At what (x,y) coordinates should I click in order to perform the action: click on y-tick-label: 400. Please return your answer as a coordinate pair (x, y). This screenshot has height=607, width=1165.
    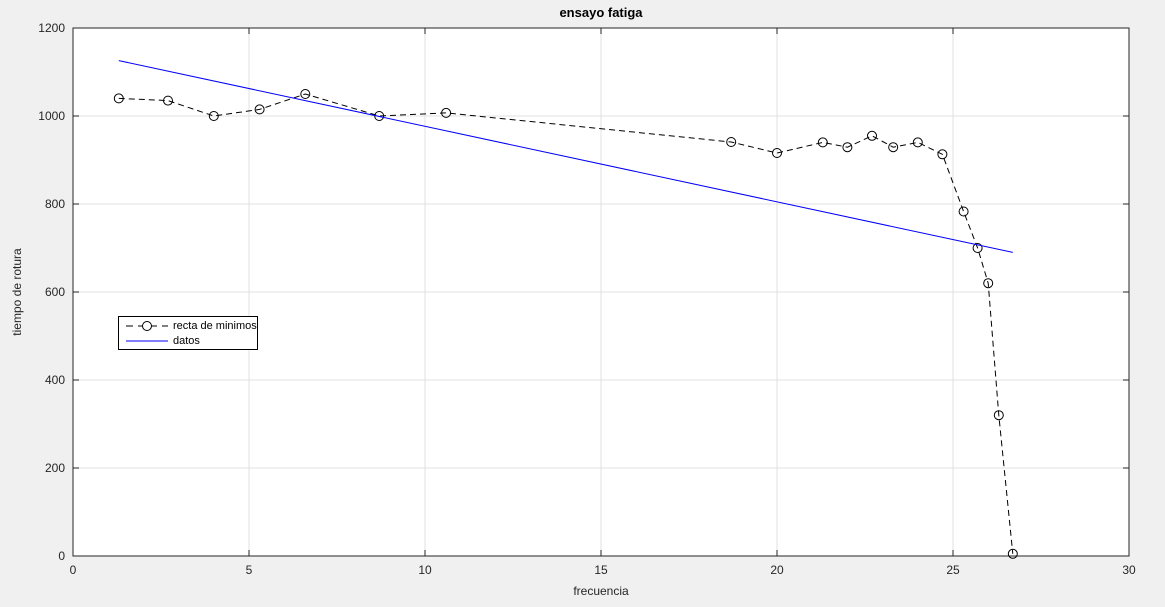
    Looking at the image, I should click on (54, 380).